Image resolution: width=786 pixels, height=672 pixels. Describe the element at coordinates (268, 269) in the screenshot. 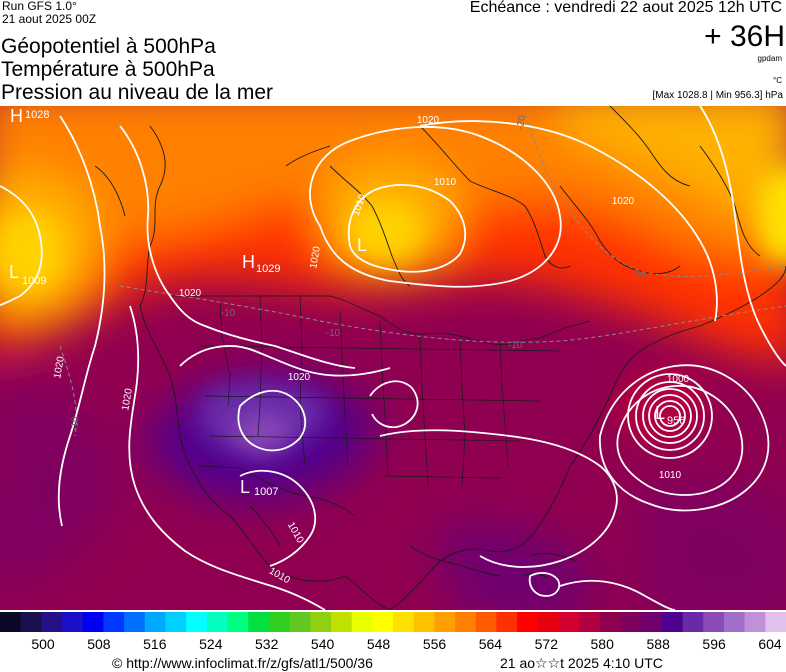

I see `pressure-center-value: 1029` at that location.